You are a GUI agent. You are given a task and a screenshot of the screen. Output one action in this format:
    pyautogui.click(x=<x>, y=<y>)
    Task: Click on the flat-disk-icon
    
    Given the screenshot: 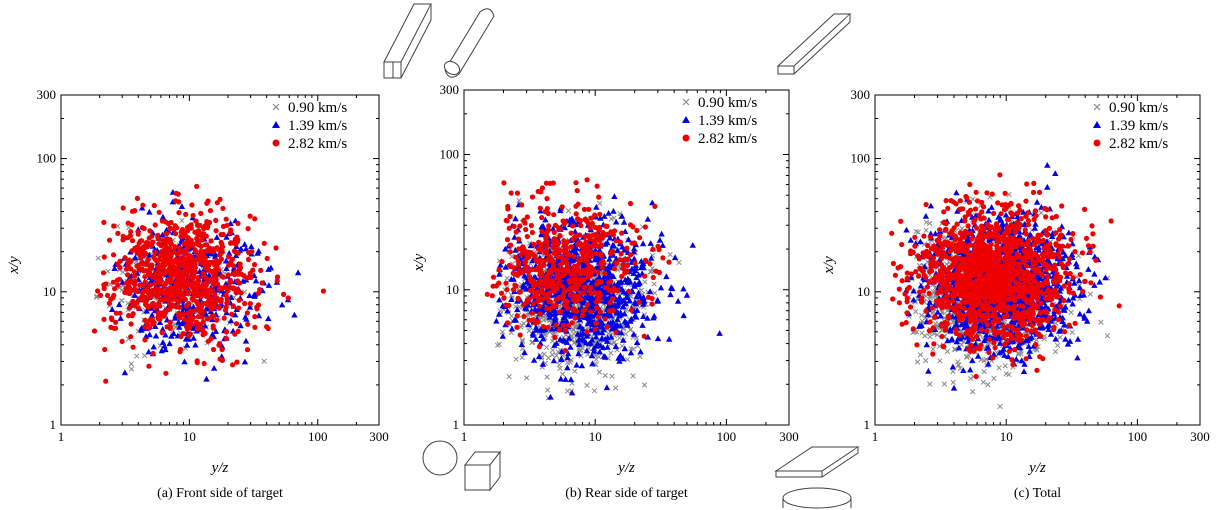 What is the action you would take?
    pyautogui.click(x=817, y=498)
    